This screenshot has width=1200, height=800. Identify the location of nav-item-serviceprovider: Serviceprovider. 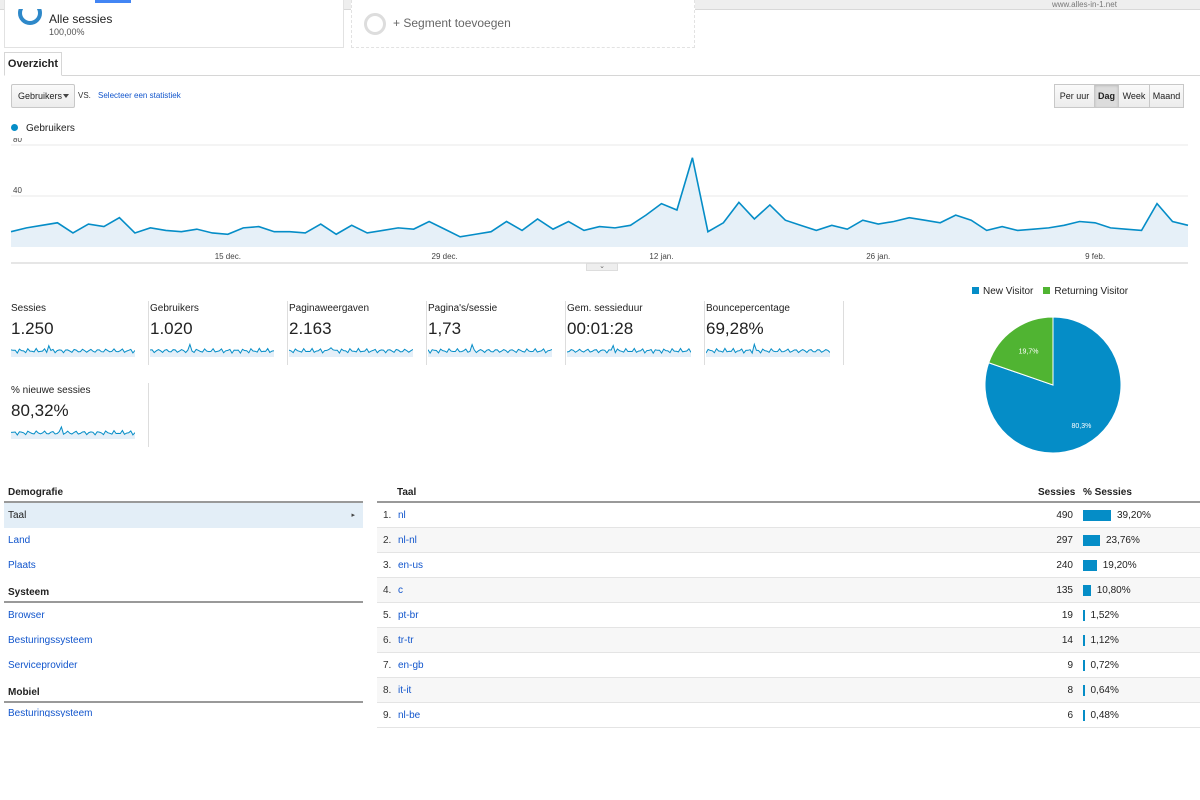
(43, 665).